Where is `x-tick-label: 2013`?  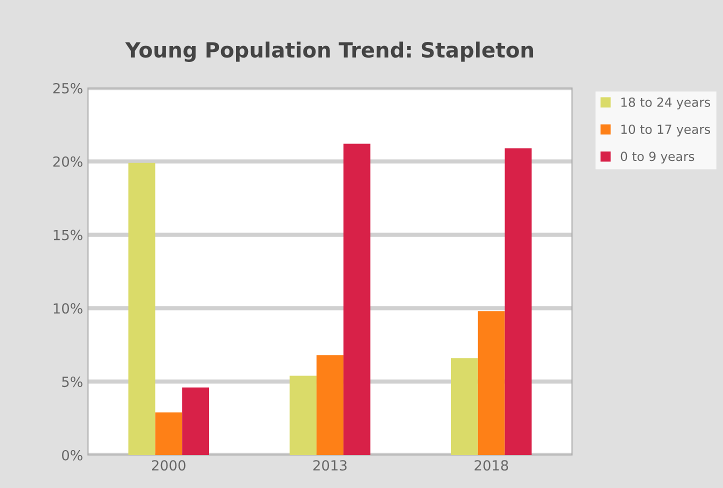 x-tick-label: 2013 is located at coordinates (330, 465).